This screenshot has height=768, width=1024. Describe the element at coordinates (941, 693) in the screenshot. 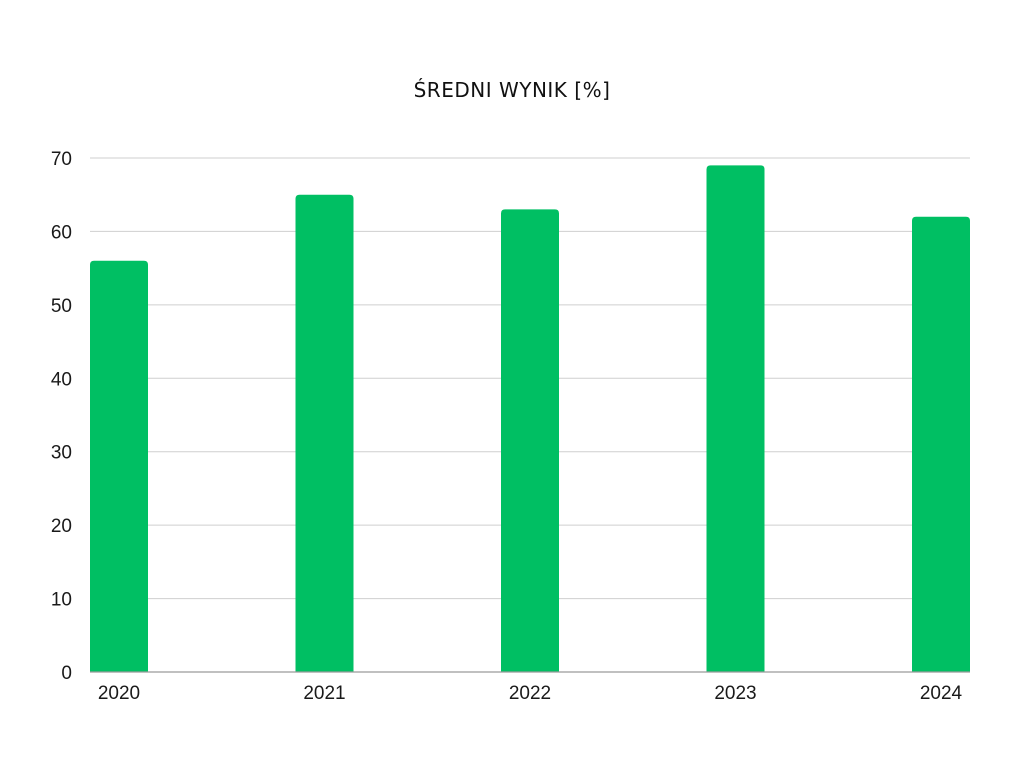

I see `x-tick-label: 2024` at that location.